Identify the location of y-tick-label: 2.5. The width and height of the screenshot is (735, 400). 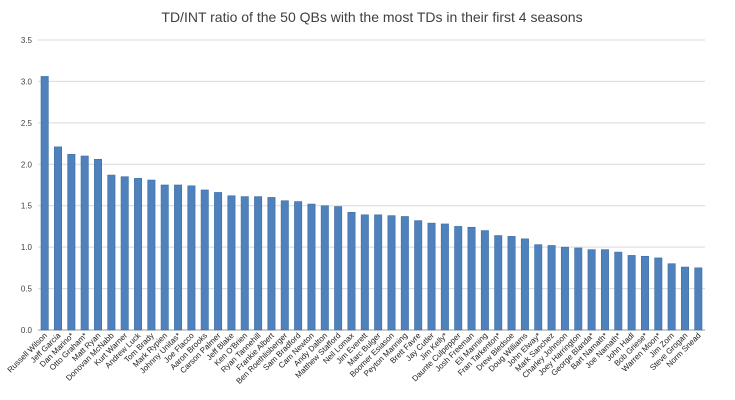
(27, 123).